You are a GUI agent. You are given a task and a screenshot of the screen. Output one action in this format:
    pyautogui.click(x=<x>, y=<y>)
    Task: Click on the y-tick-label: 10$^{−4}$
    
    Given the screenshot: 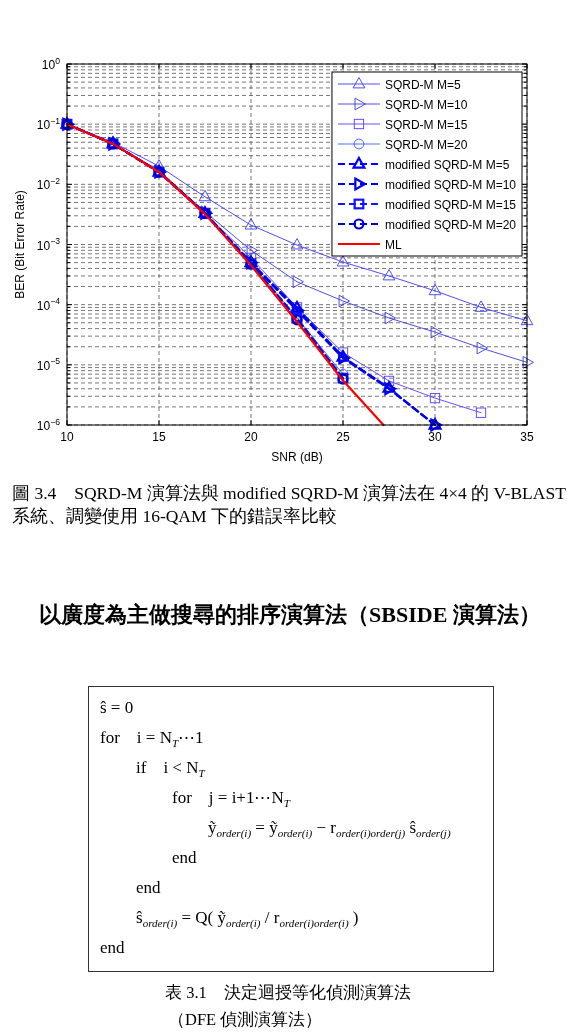 What is the action you would take?
    pyautogui.click(x=48, y=304)
    